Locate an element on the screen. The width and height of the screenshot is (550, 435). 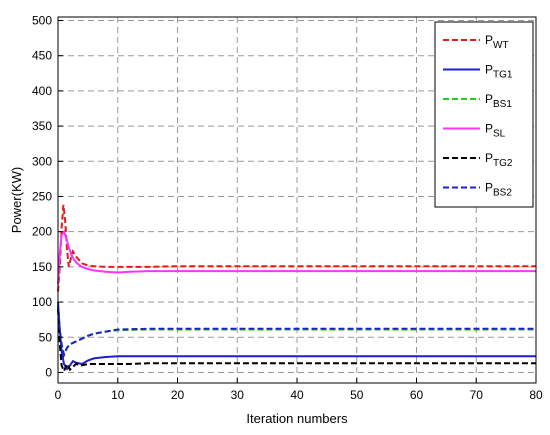
legend-box is located at coordinates (484, 114).